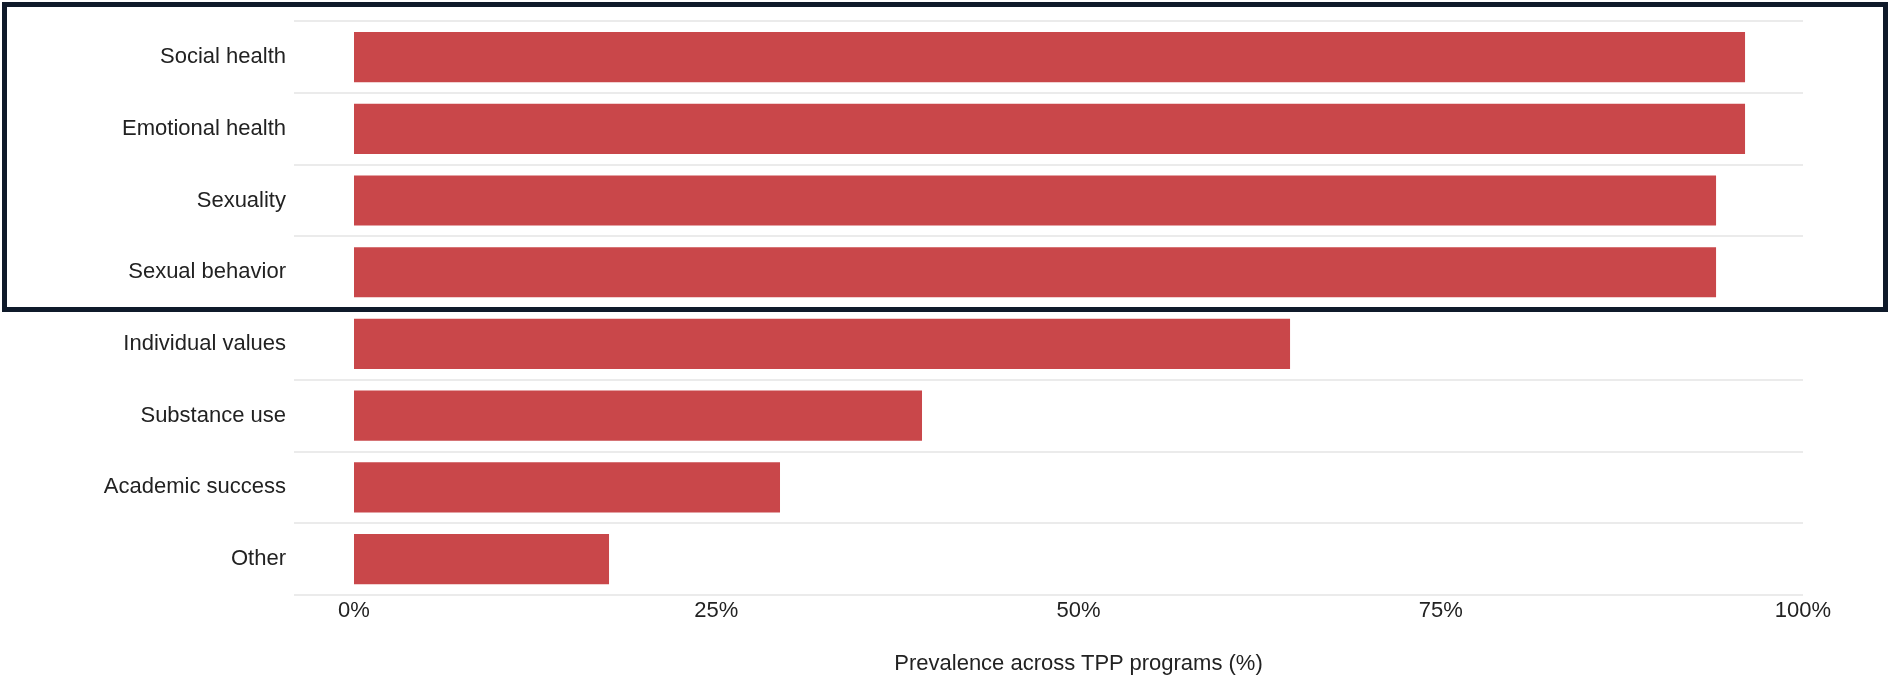 The image size is (1890, 677). Describe the element at coordinates (716, 610) in the screenshot. I see `x-tick-label: 25%` at that location.